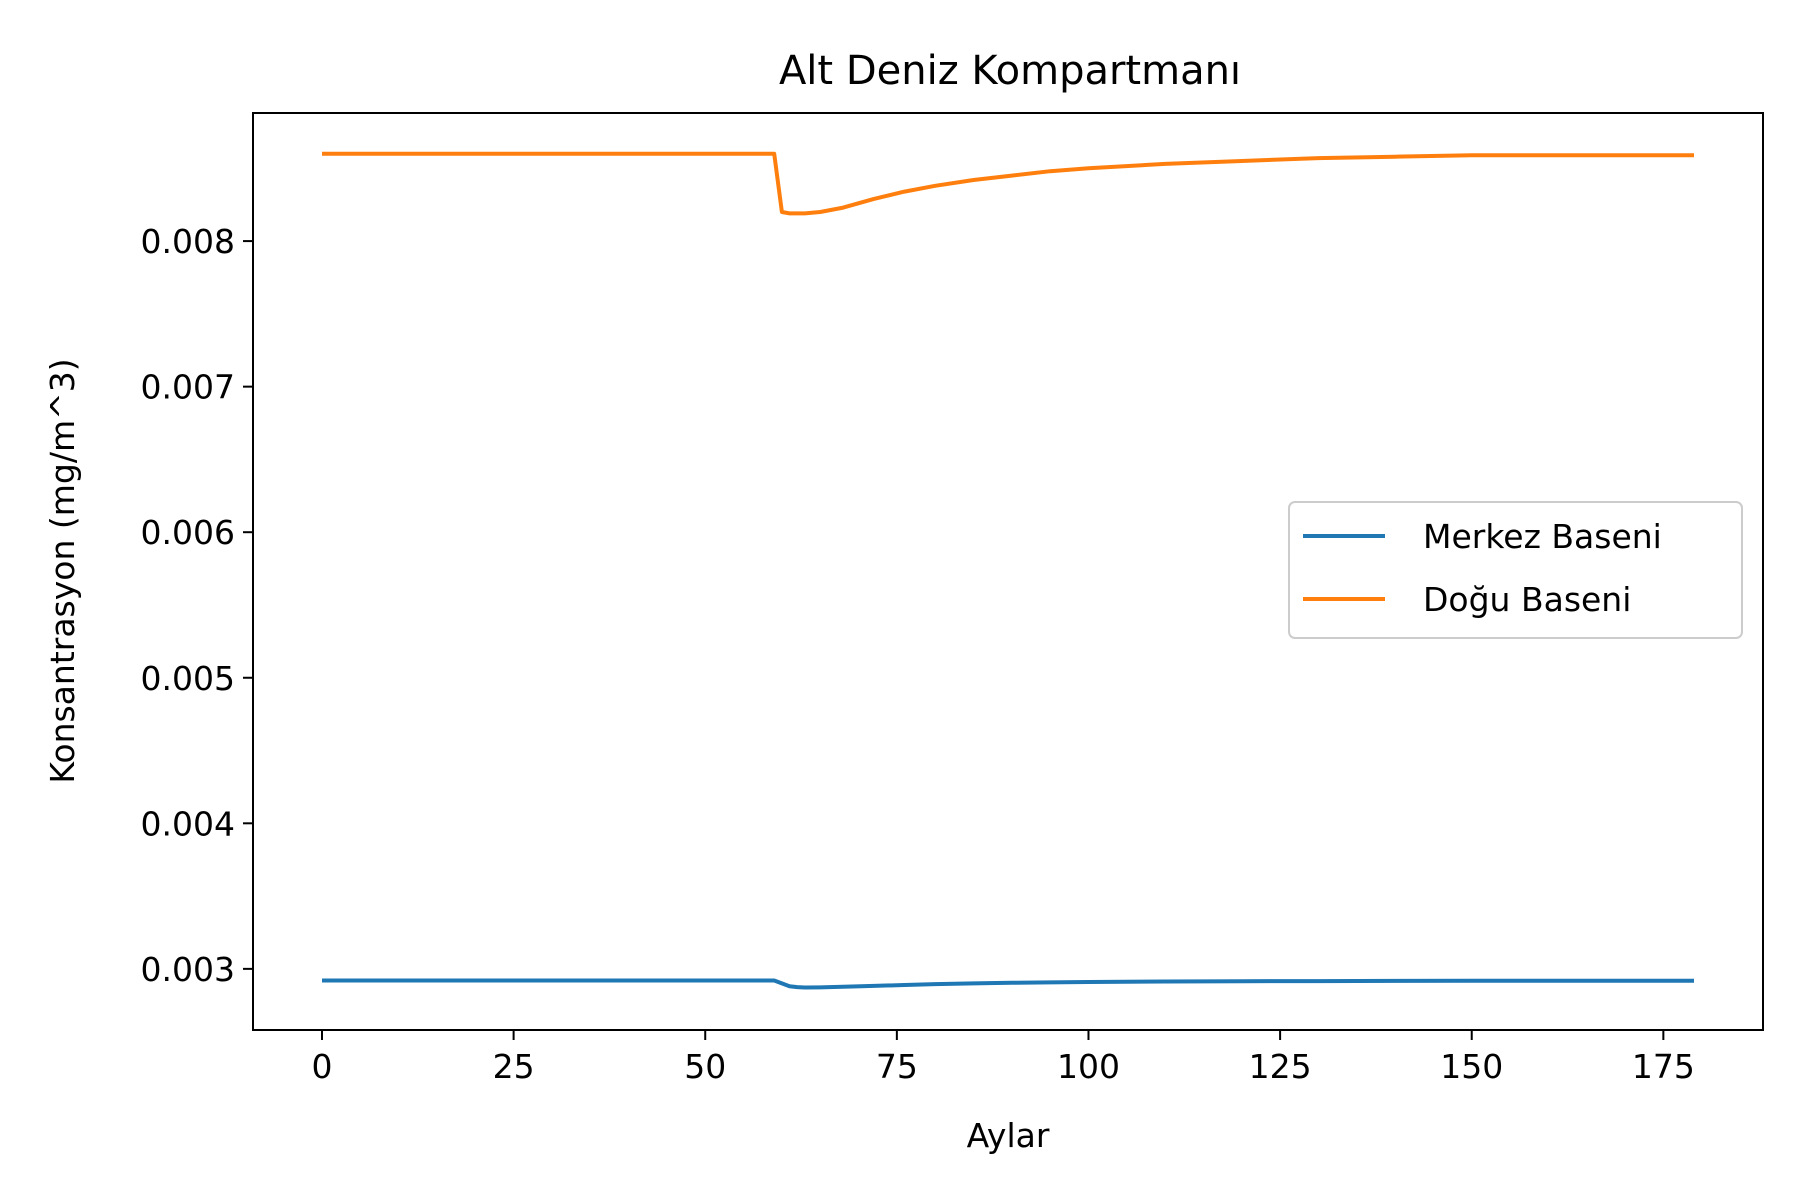  I want to click on x-axis: 0 25 50 75 100 125 150 175, so click(1003, 1058).